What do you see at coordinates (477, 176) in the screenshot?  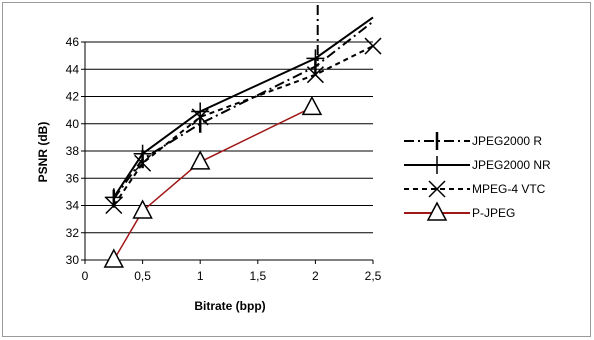 I see `legend: JPEG2000 R JPEG2000 NR MPEG-4 VTC P-JPEG` at bounding box center [477, 176].